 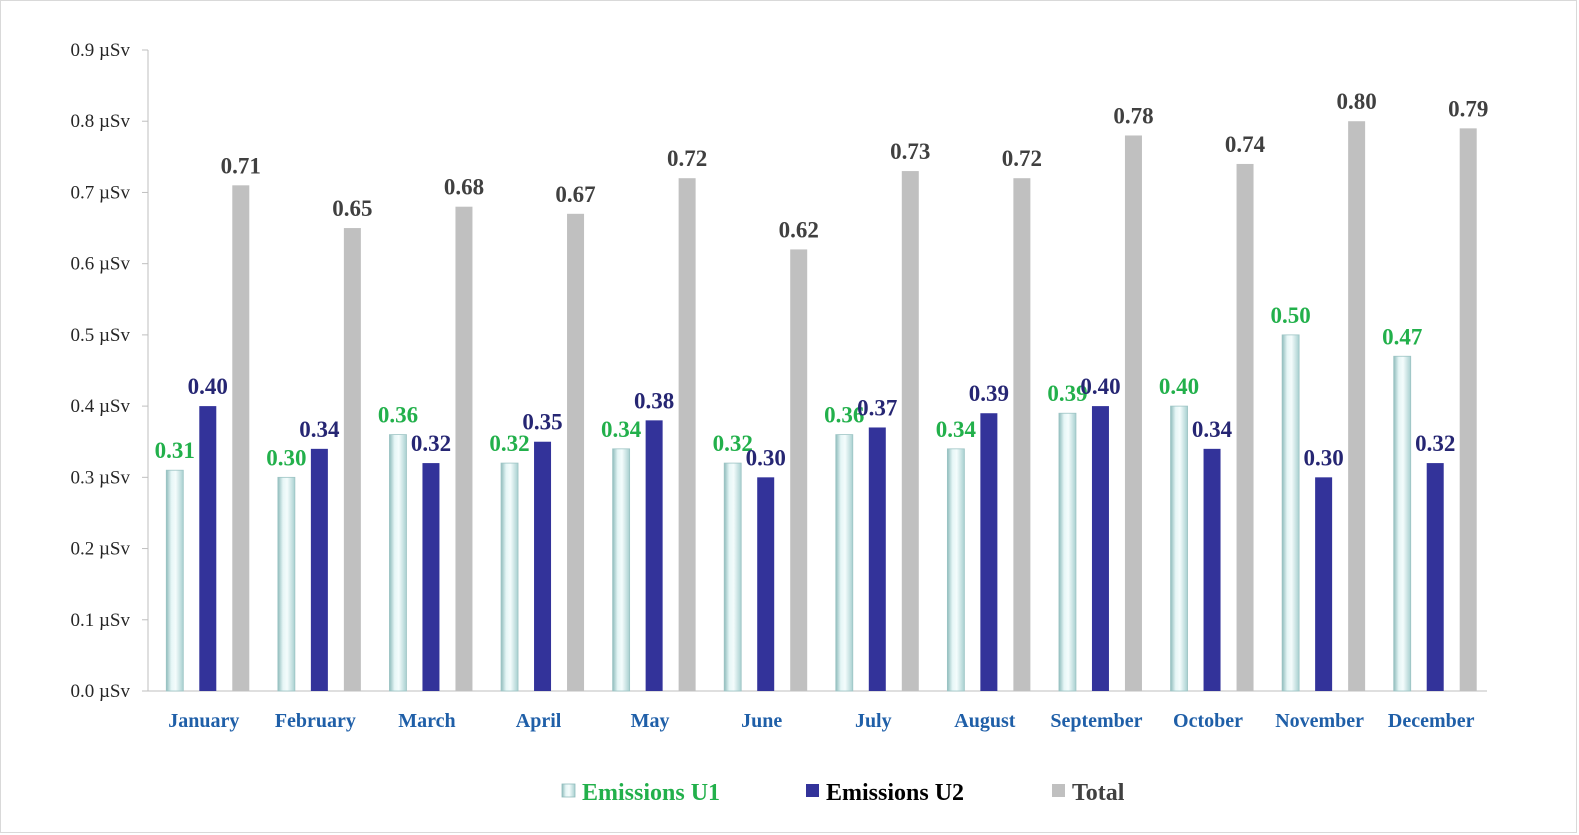 I want to click on x-tick-label: January, so click(x=203, y=721).